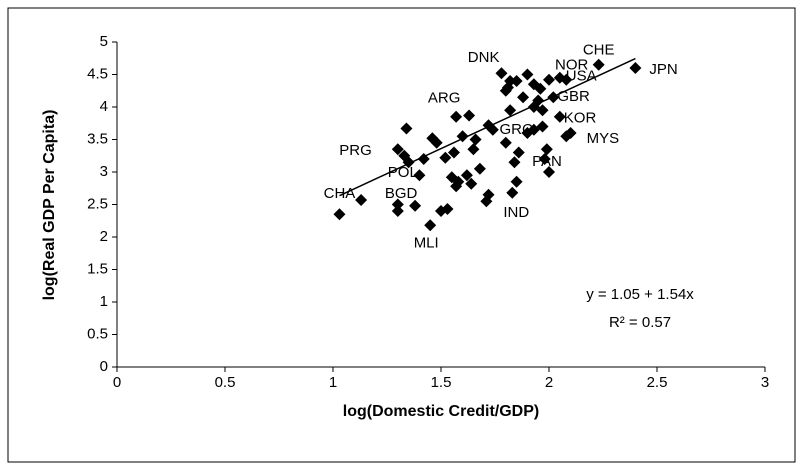 The height and width of the screenshot is (471, 804). I want to click on x-tick-label: 0, so click(117, 382).